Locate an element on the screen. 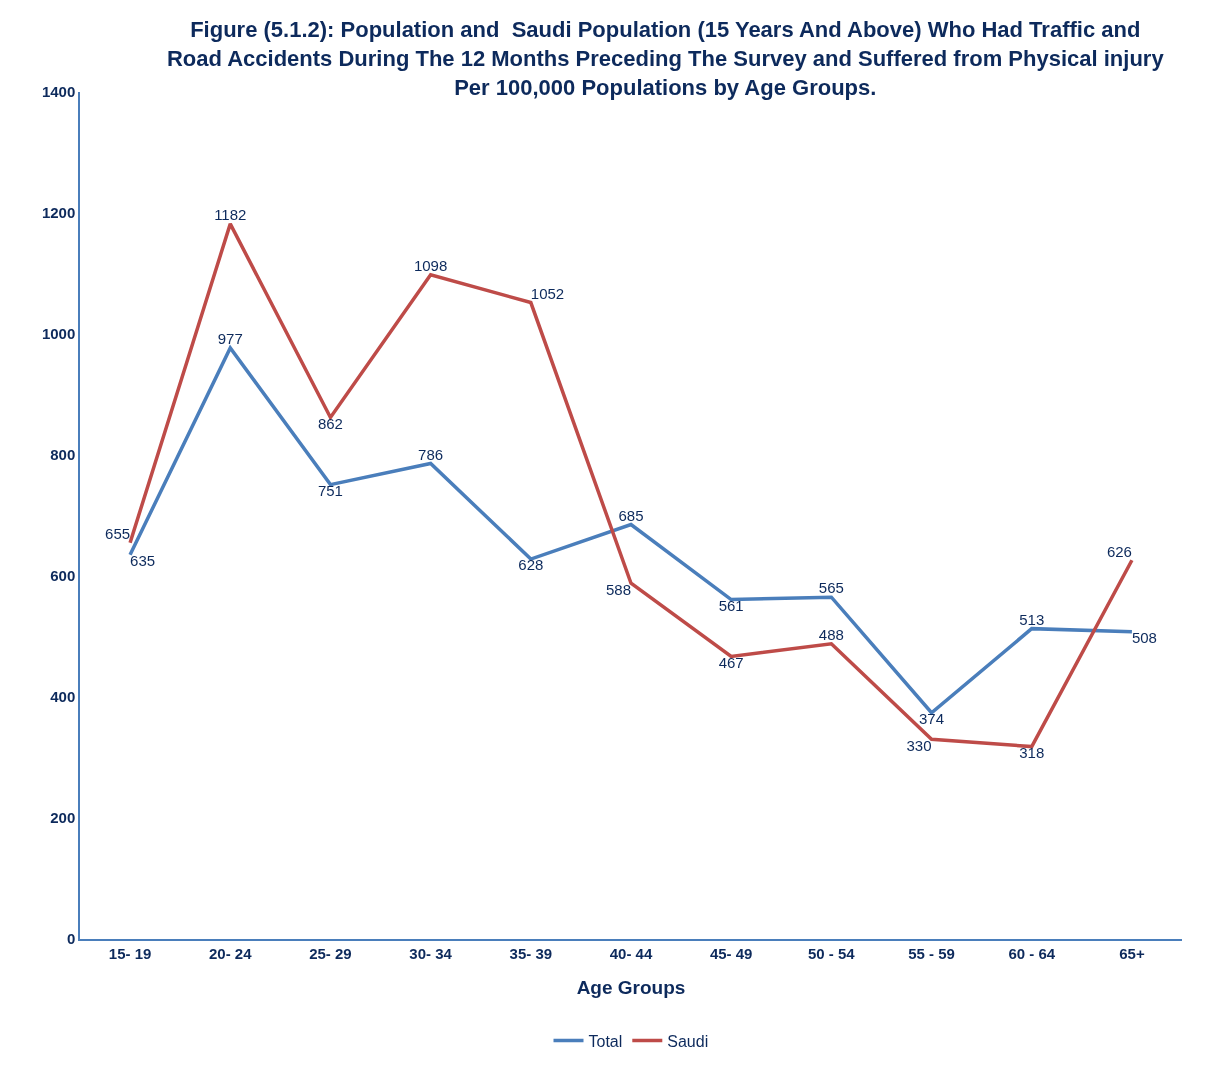 The width and height of the screenshot is (1232, 1070). x-tick-label: 35- 39 is located at coordinates (531, 953).